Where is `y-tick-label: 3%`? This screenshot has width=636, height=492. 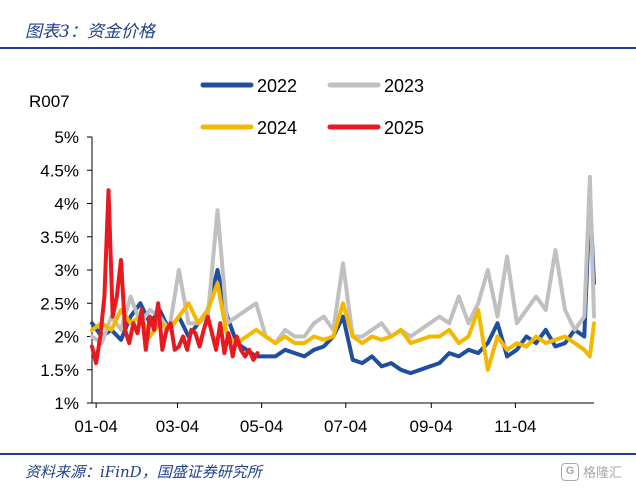
y-tick-label: 3% is located at coordinates (66, 270).